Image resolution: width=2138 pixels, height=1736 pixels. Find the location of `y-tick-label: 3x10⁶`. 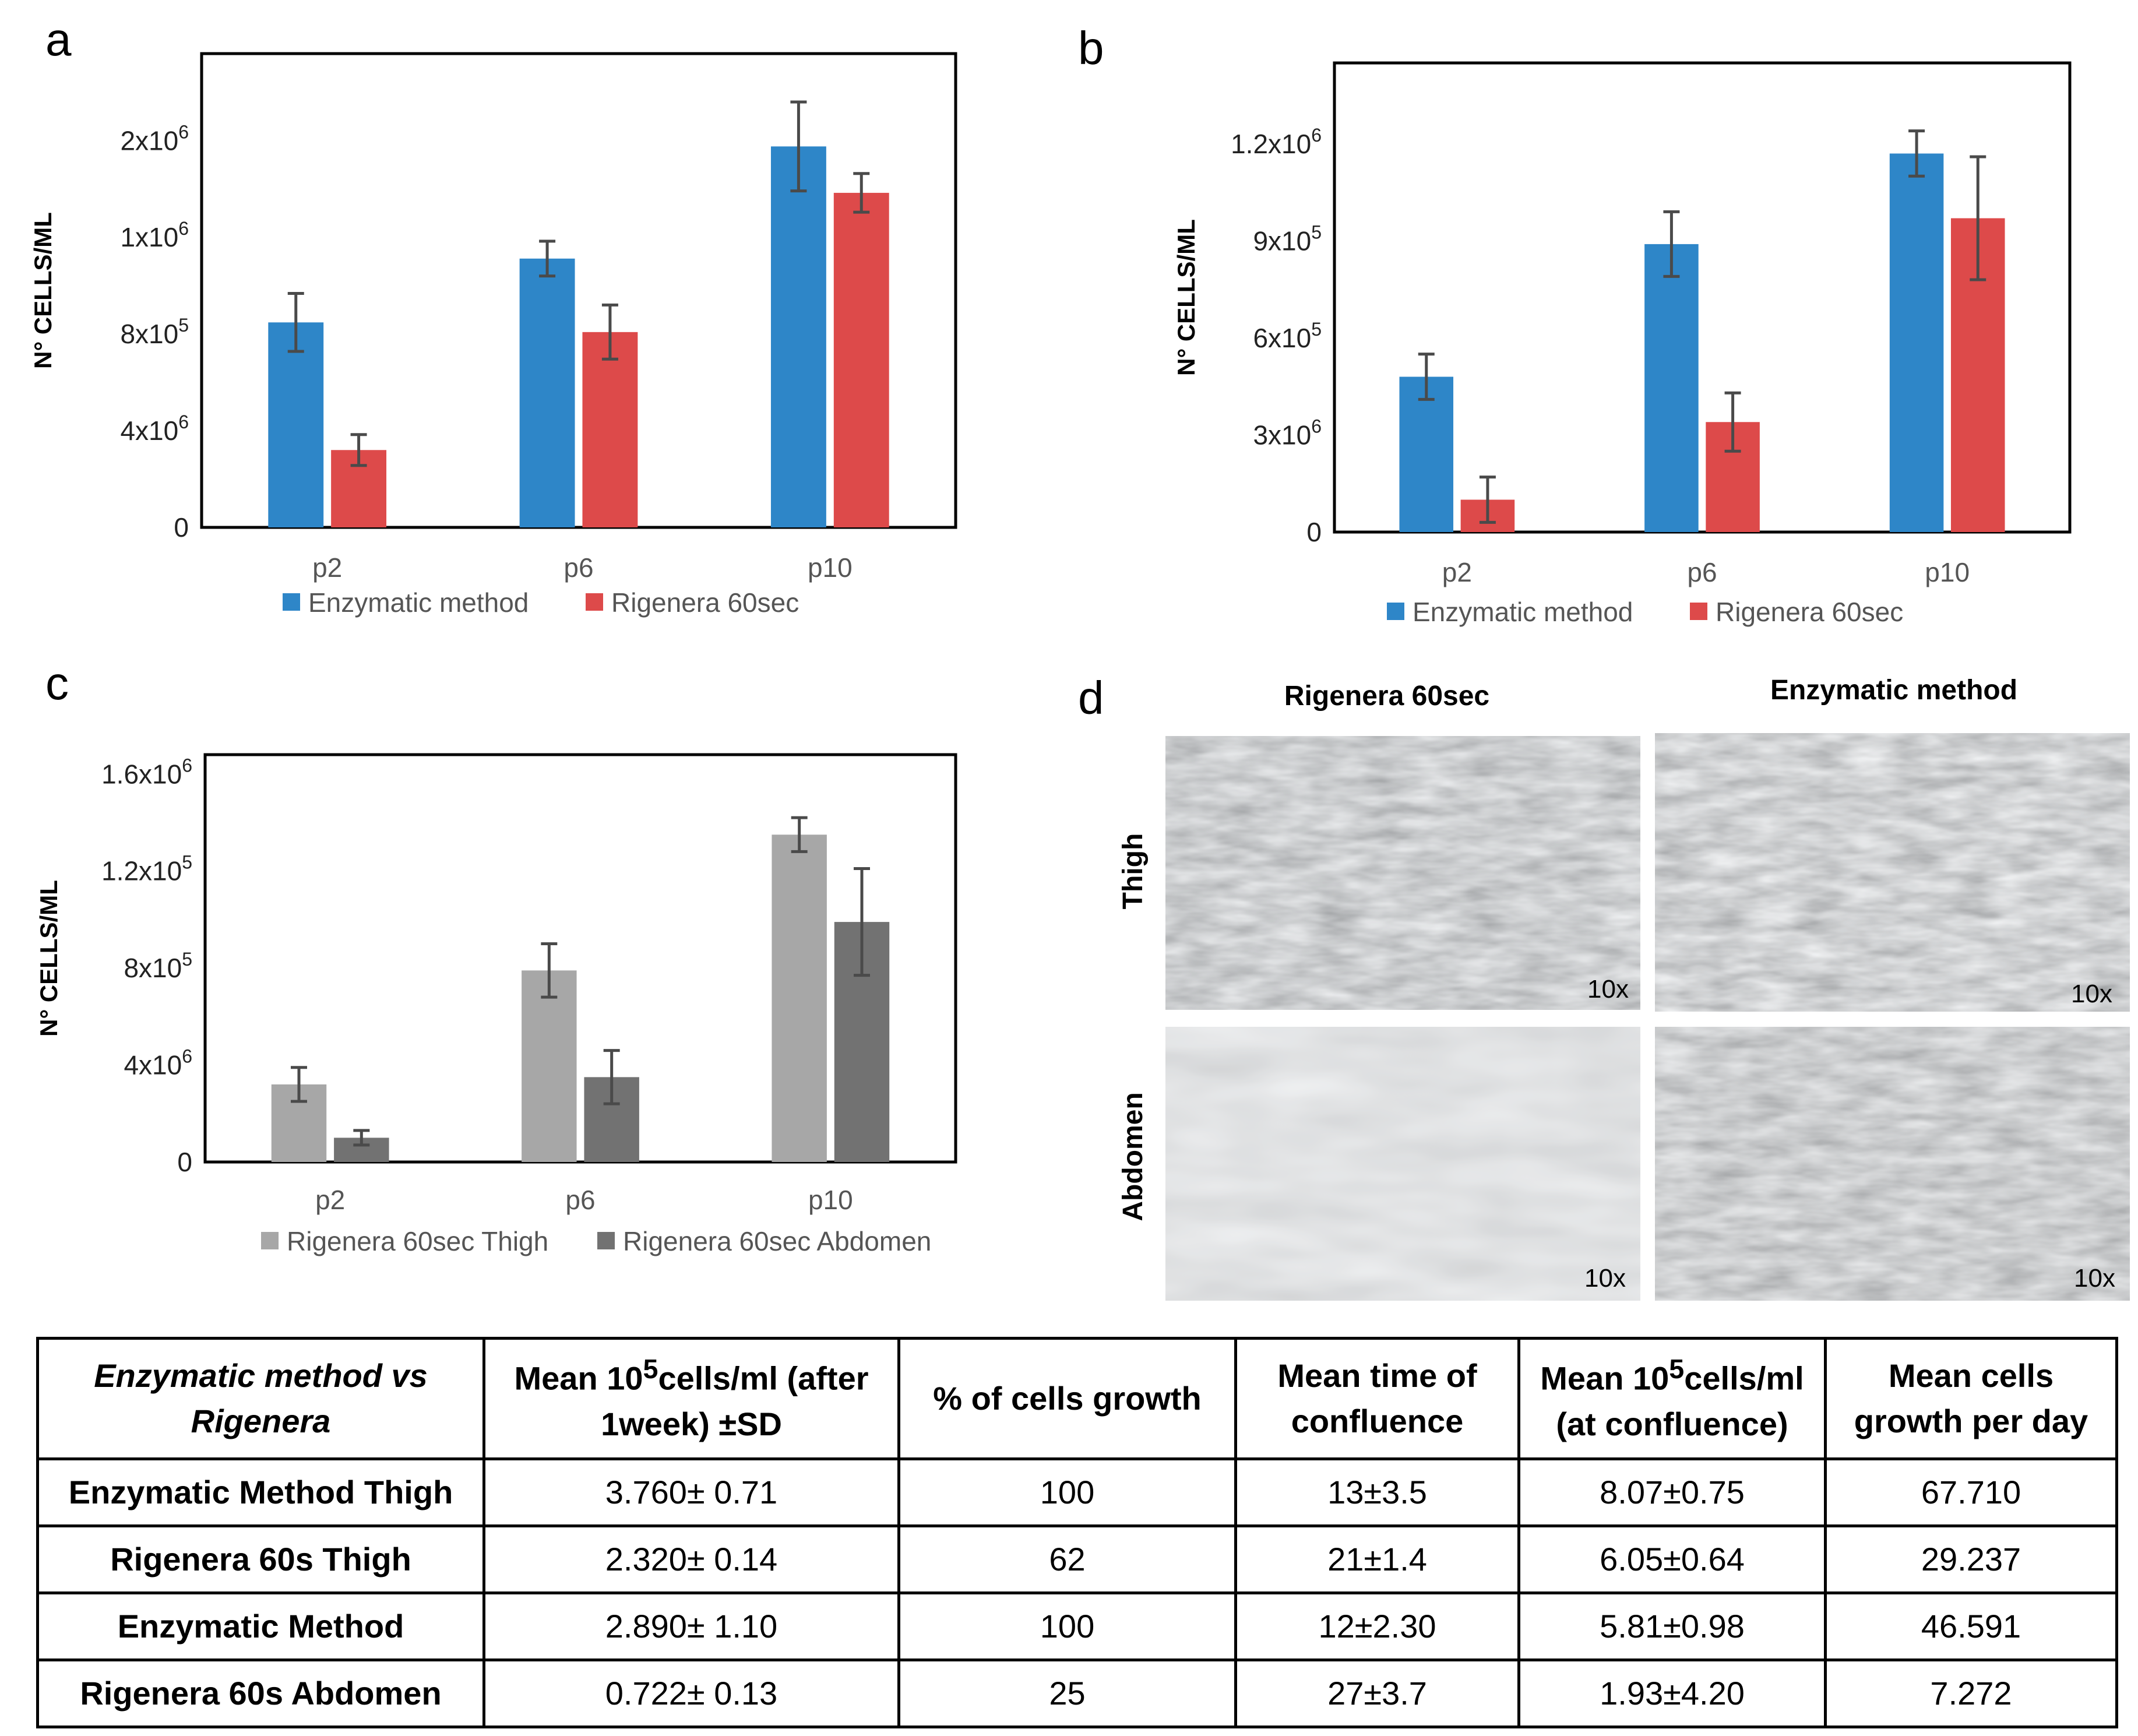

y-tick-label: 3x10⁶ is located at coordinates (1287, 433).